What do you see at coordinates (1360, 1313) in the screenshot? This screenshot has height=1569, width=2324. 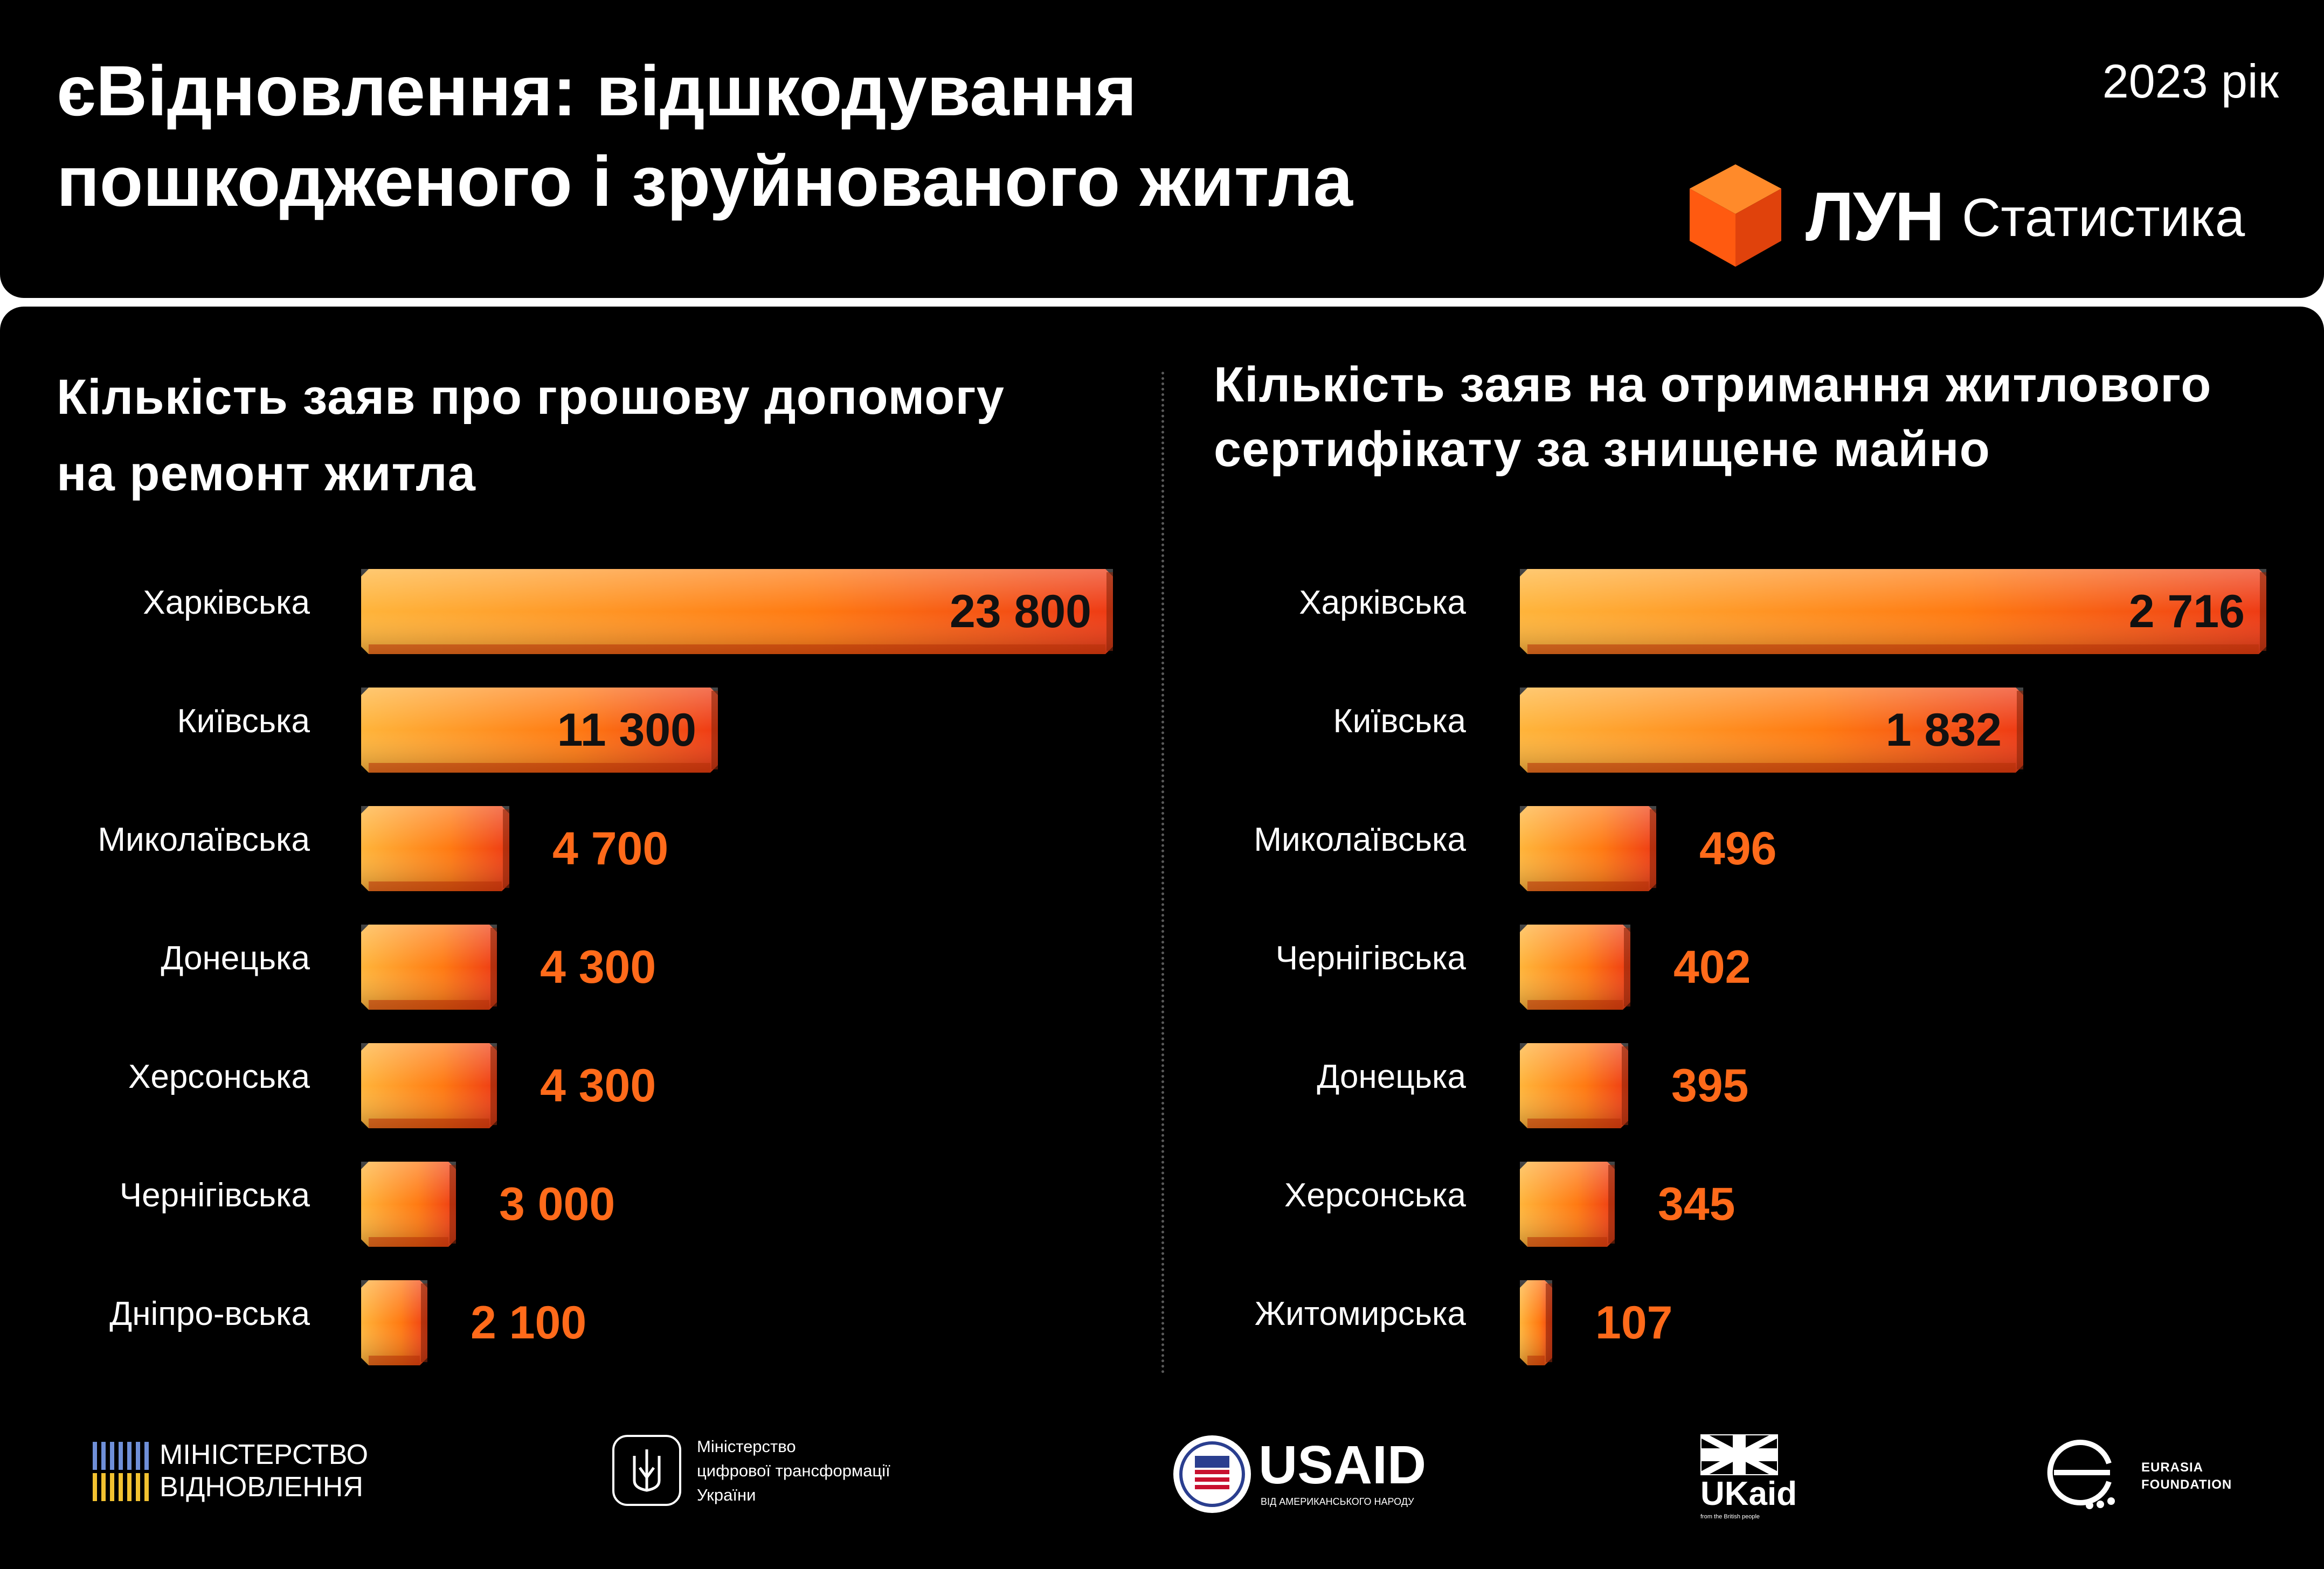 I see `category-label: Житомирська` at bounding box center [1360, 1313].